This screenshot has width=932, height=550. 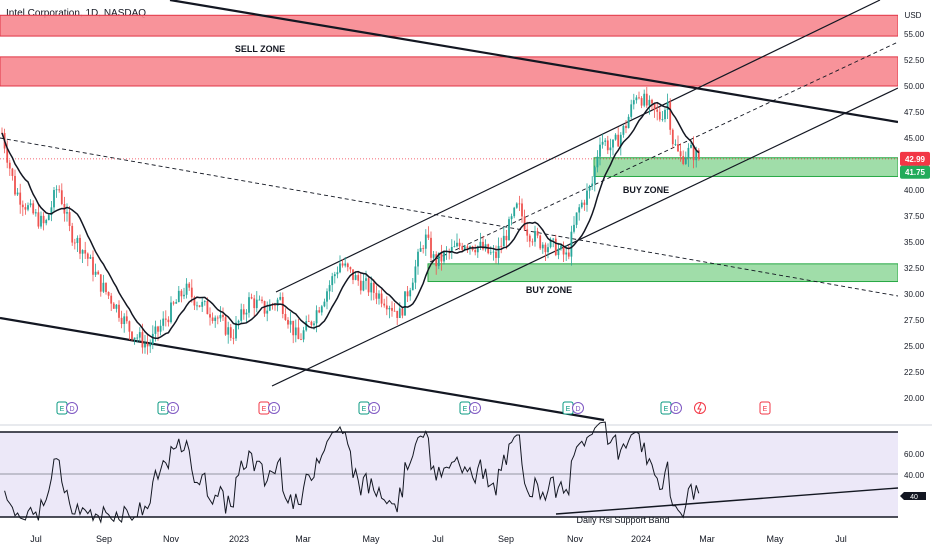 I want to click on price-tick: 32.50, so click(x=914, y=268).